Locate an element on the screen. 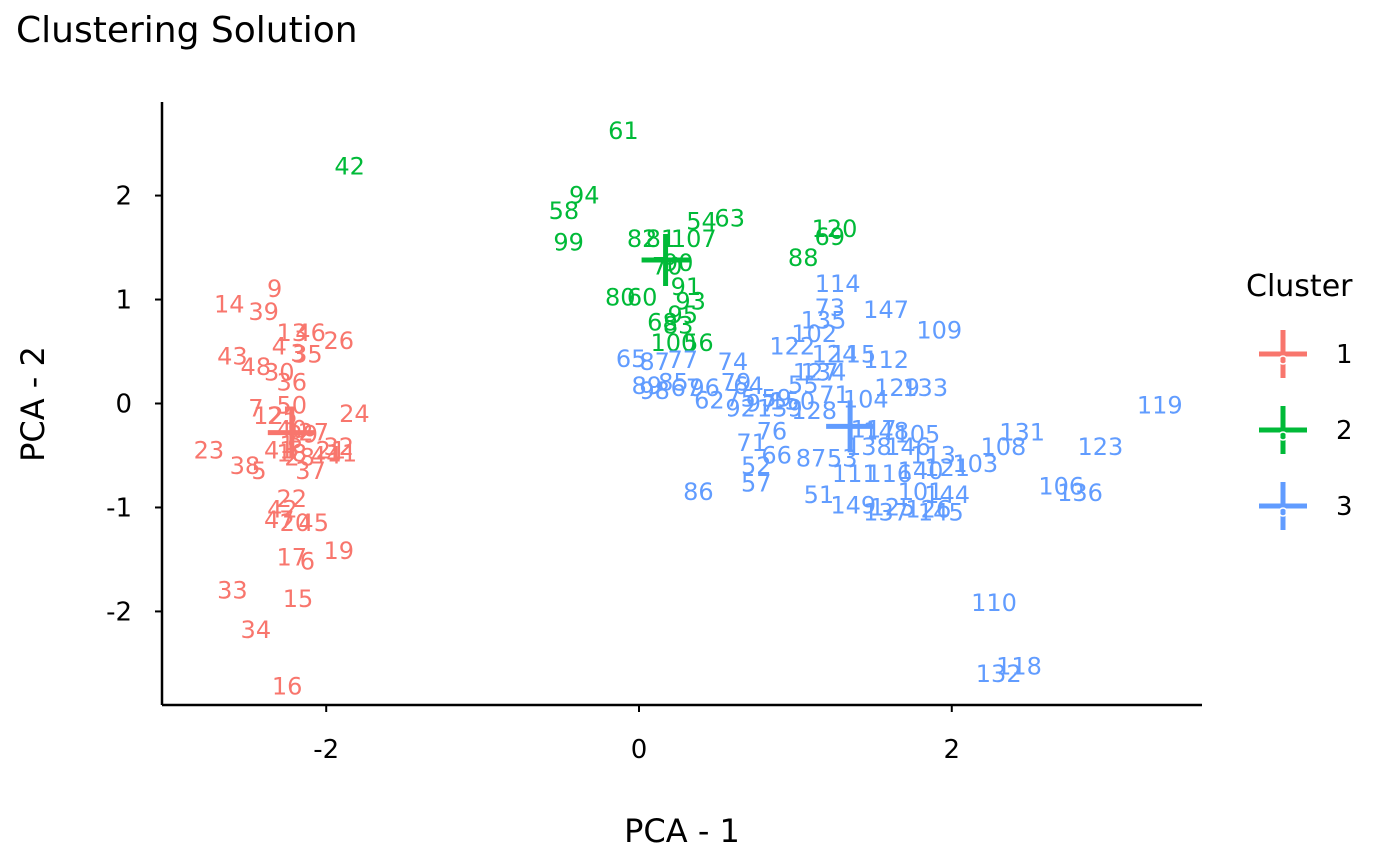 Image resolution: width=1400 pixels, height=865 pixels. point-label: 146 is located at coordinates (908, 447).